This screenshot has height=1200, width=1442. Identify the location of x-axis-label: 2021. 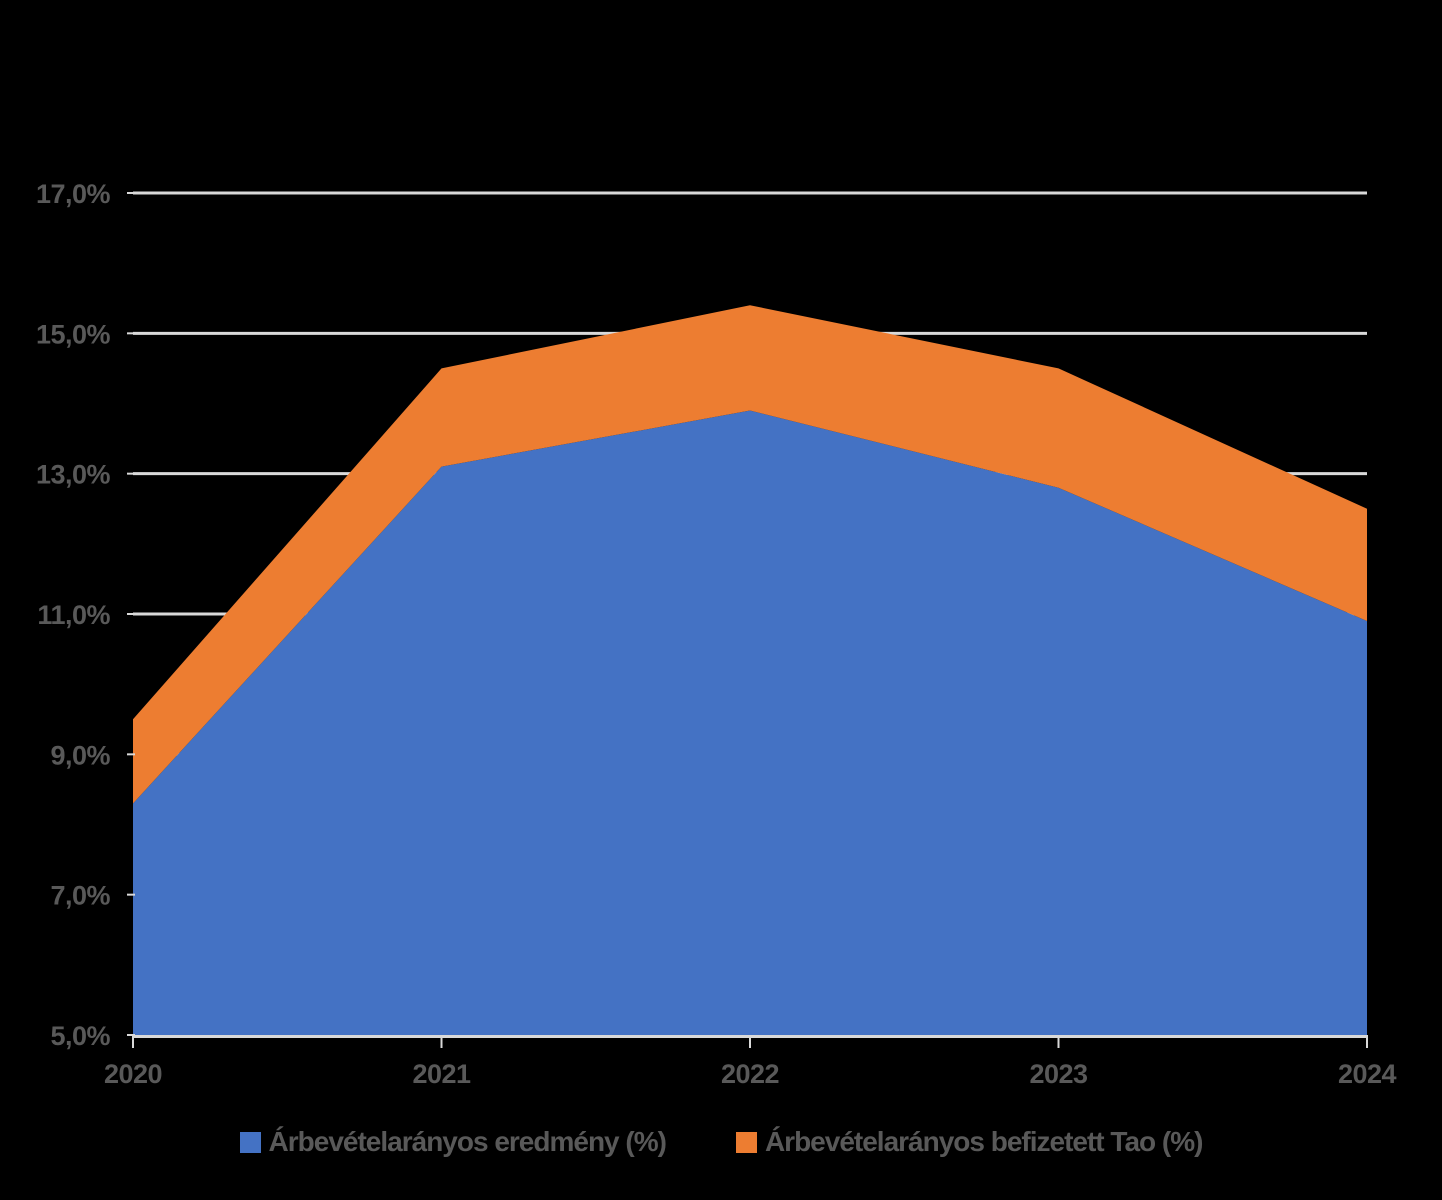
(441, 1074).